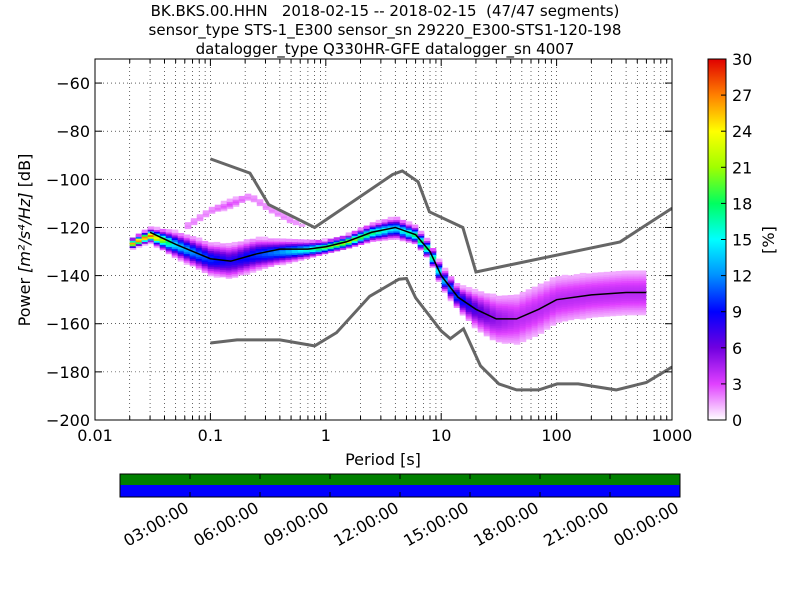  Describe the element at coordinates (296, 524) in the screenshot. I see `time-tick-label: 09:00:00` at that location.